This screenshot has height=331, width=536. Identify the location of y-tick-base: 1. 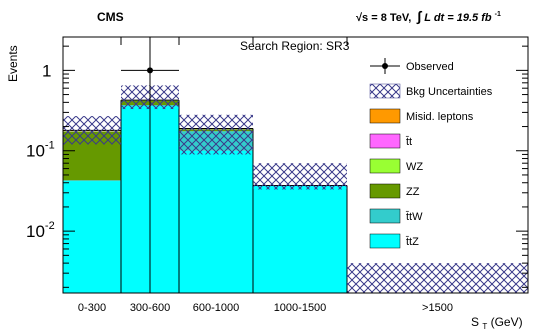
(46, 70).